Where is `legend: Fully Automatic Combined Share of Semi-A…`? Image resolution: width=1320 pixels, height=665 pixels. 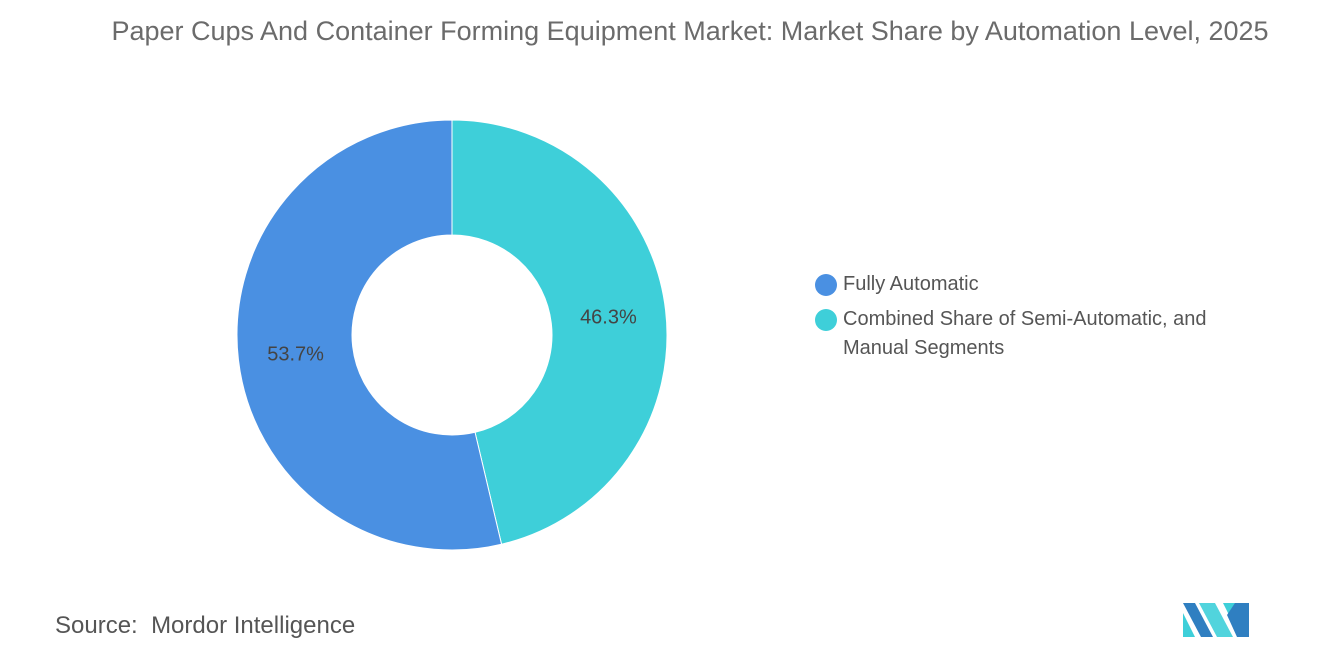
legend: Fully Automatic Combined Share of Semi-A… is located at coordinates (1039, 319).